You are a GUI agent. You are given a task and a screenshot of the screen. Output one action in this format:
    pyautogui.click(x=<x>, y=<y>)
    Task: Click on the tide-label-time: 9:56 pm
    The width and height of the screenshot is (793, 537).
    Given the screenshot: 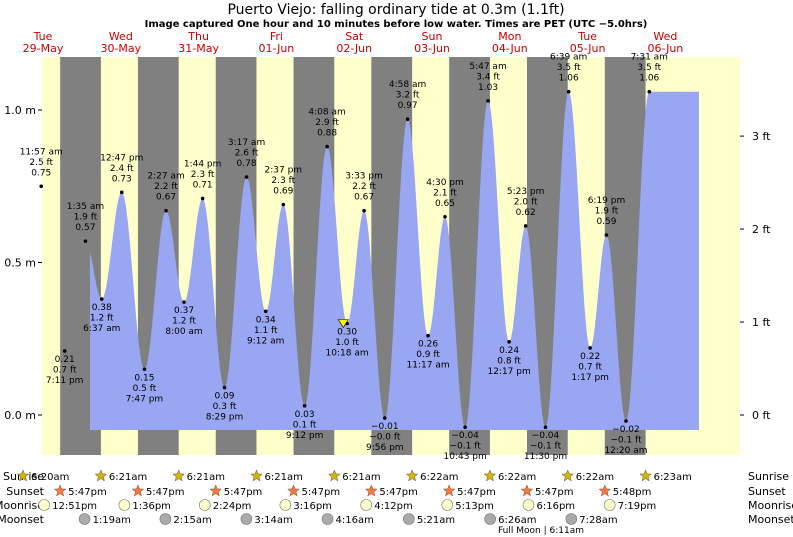 What is the action you would take?
    pyautogui.click(x=385, y=448)
    